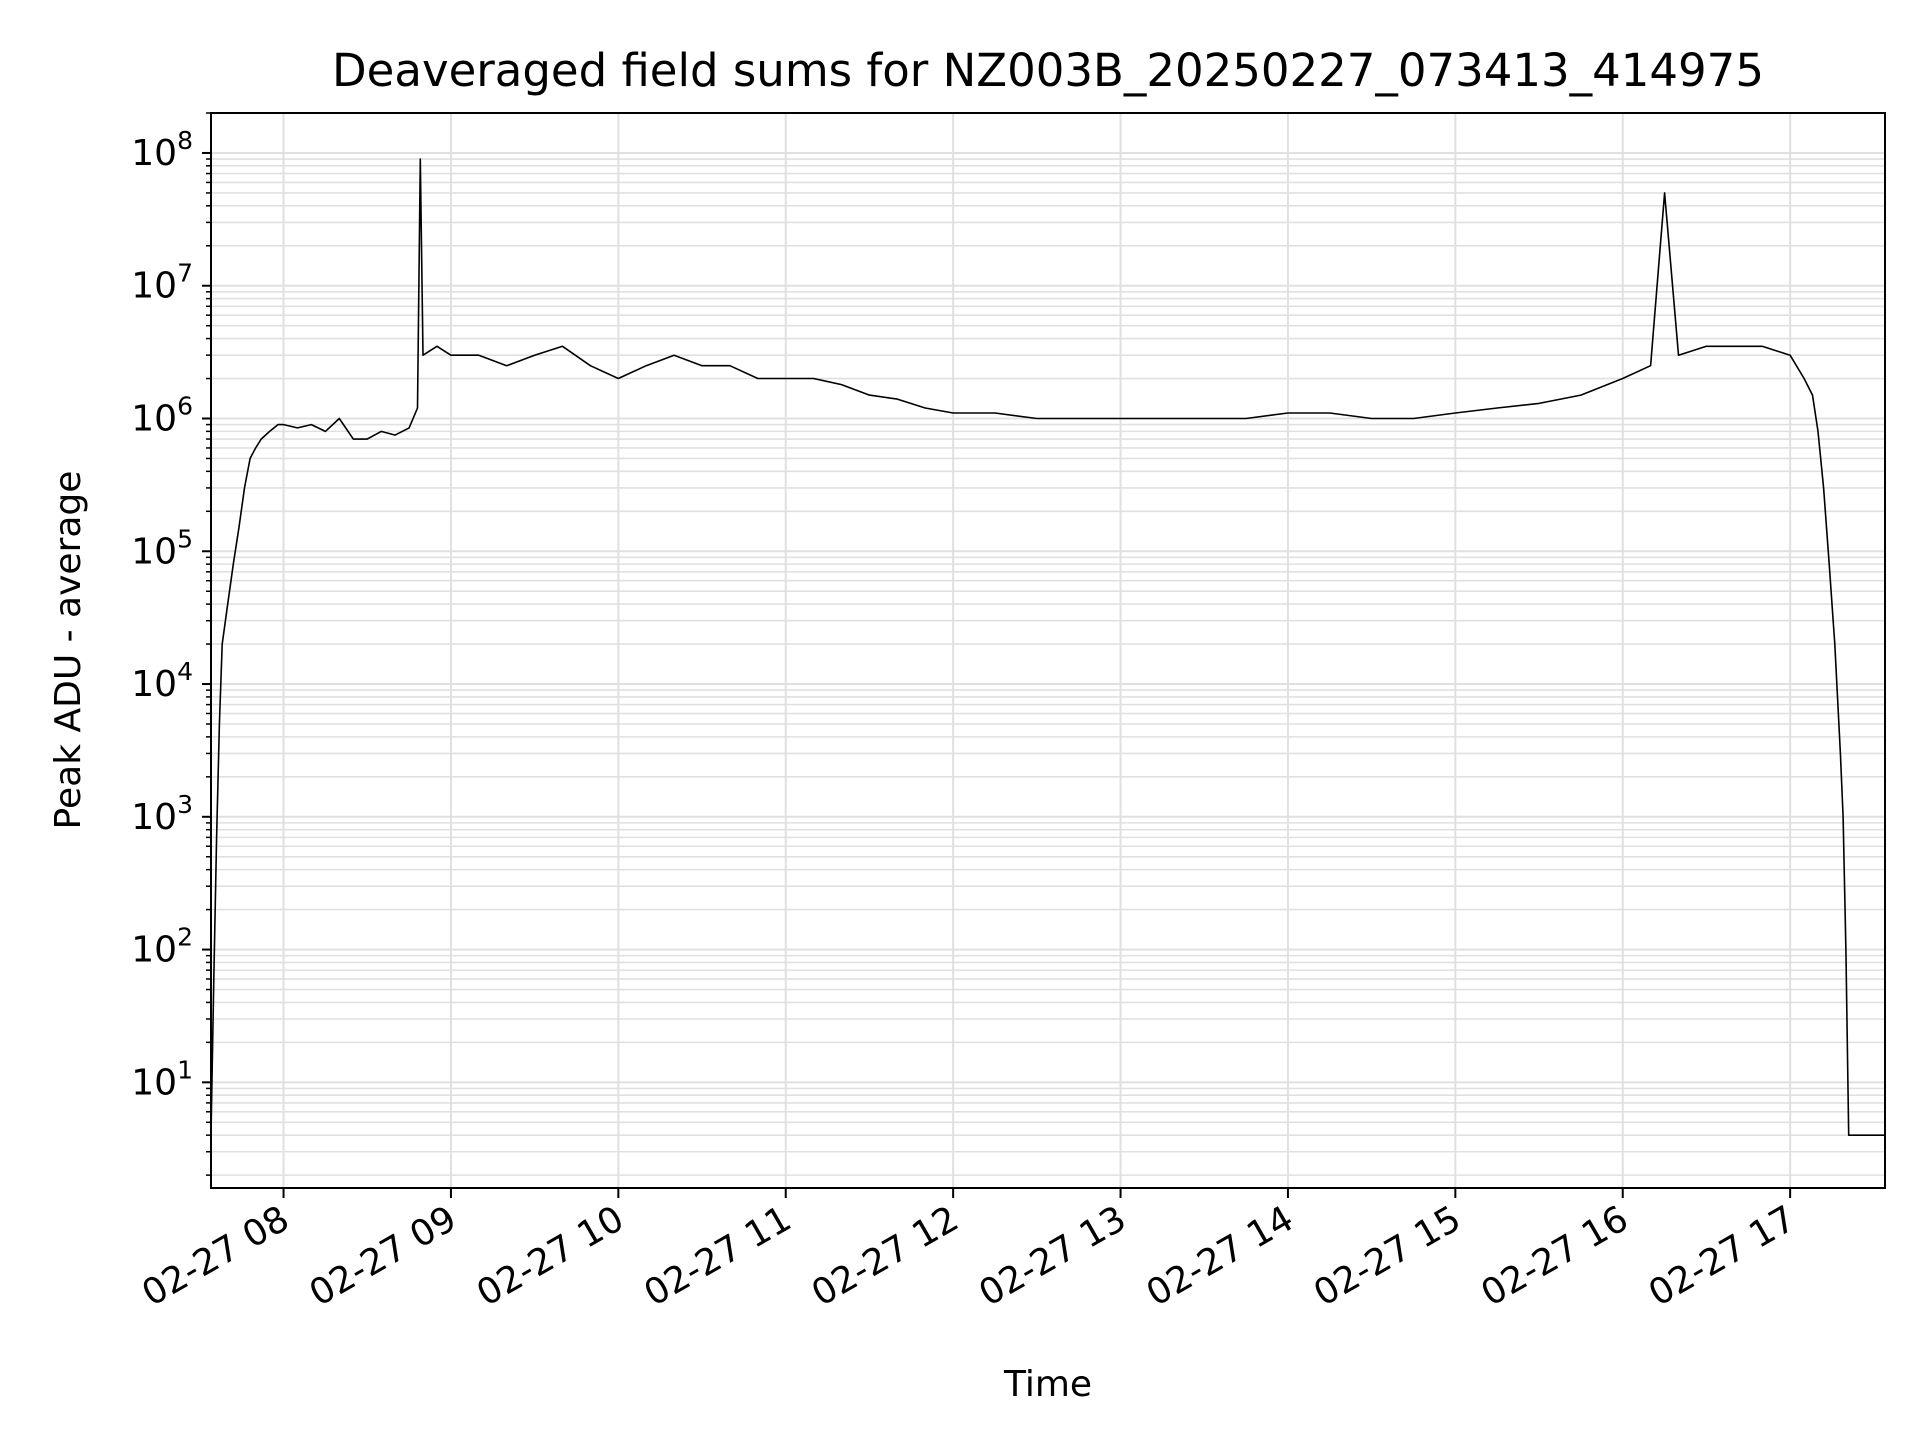  Describe the element at coordinates (162, 814) in the screenshot. I see `y-tick-label: 10³` at that location.